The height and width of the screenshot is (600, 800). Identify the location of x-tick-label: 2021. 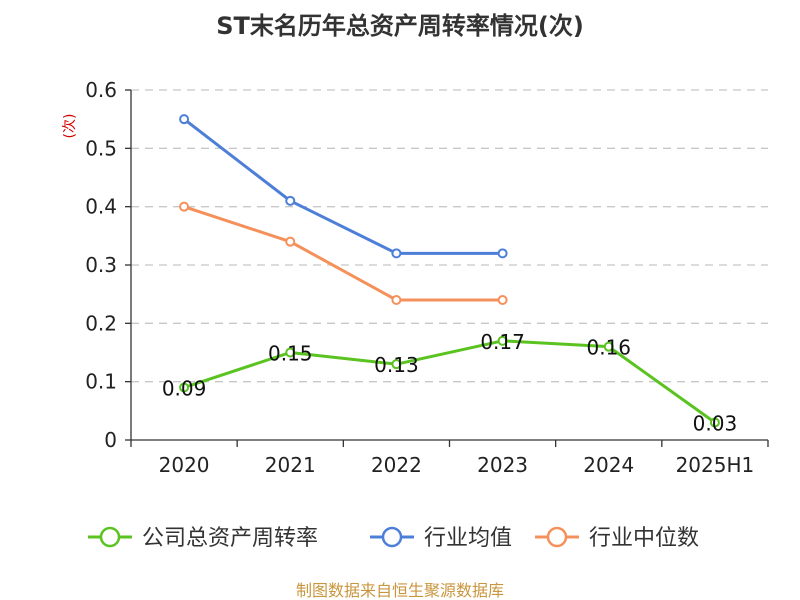
(290, 465).